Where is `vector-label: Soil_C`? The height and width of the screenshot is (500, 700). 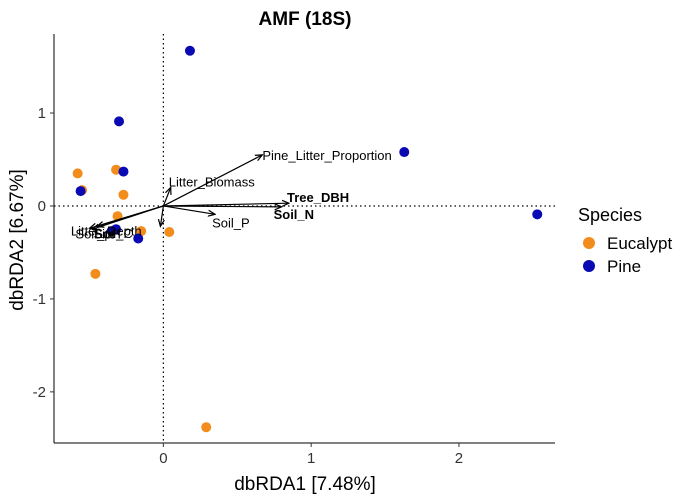 vector-label: Soil_C is located at coordinates (113, 233).